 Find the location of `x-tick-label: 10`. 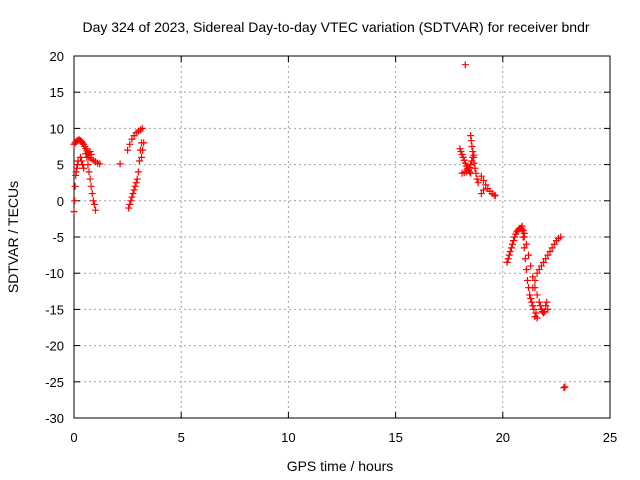

x-tick-label: 10 is located at coordinates (288, 437).